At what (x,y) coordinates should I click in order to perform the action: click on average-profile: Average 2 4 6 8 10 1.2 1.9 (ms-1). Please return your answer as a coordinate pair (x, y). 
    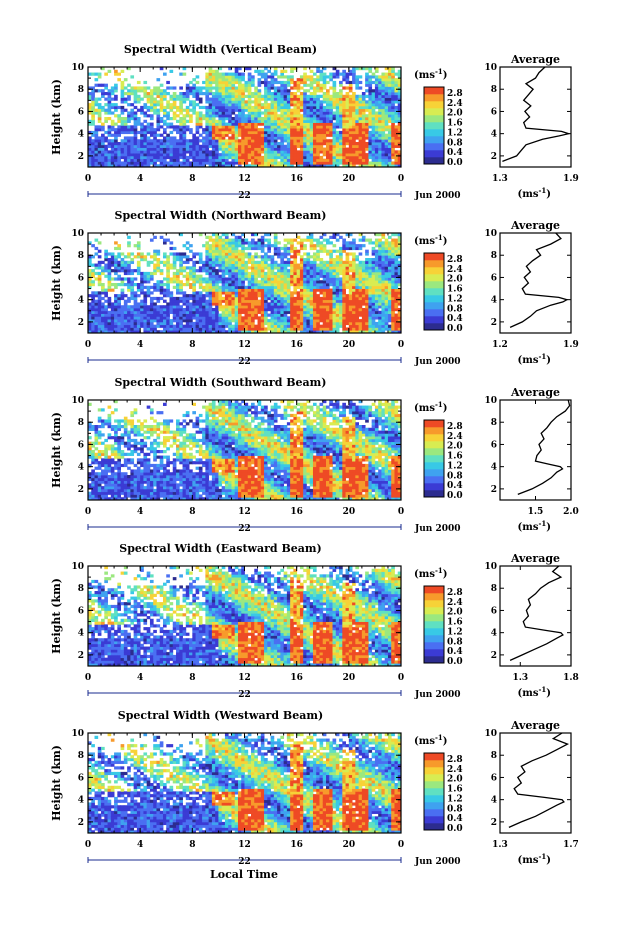
    Looking at the image, I should click on (531, 292).